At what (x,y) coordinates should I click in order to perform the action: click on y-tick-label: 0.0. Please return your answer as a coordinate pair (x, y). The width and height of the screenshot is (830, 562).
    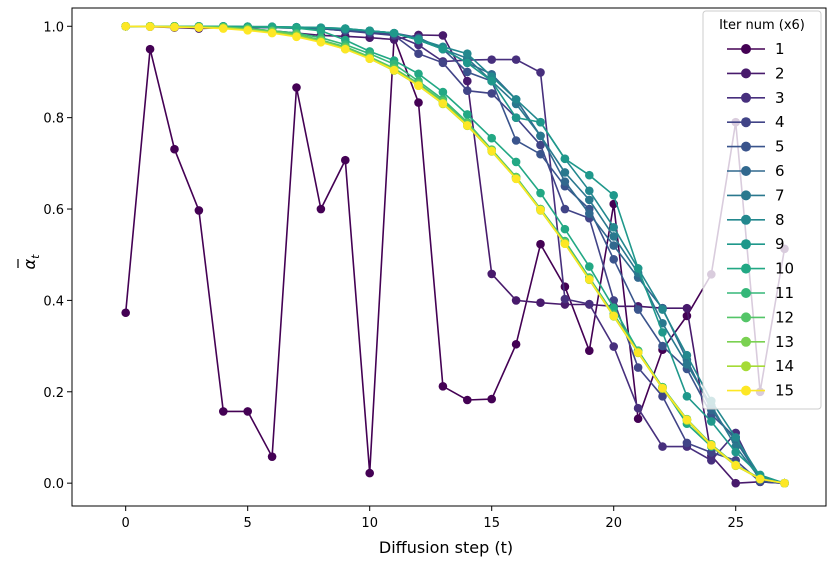
    Looking at the image, I should click on (53, 484).